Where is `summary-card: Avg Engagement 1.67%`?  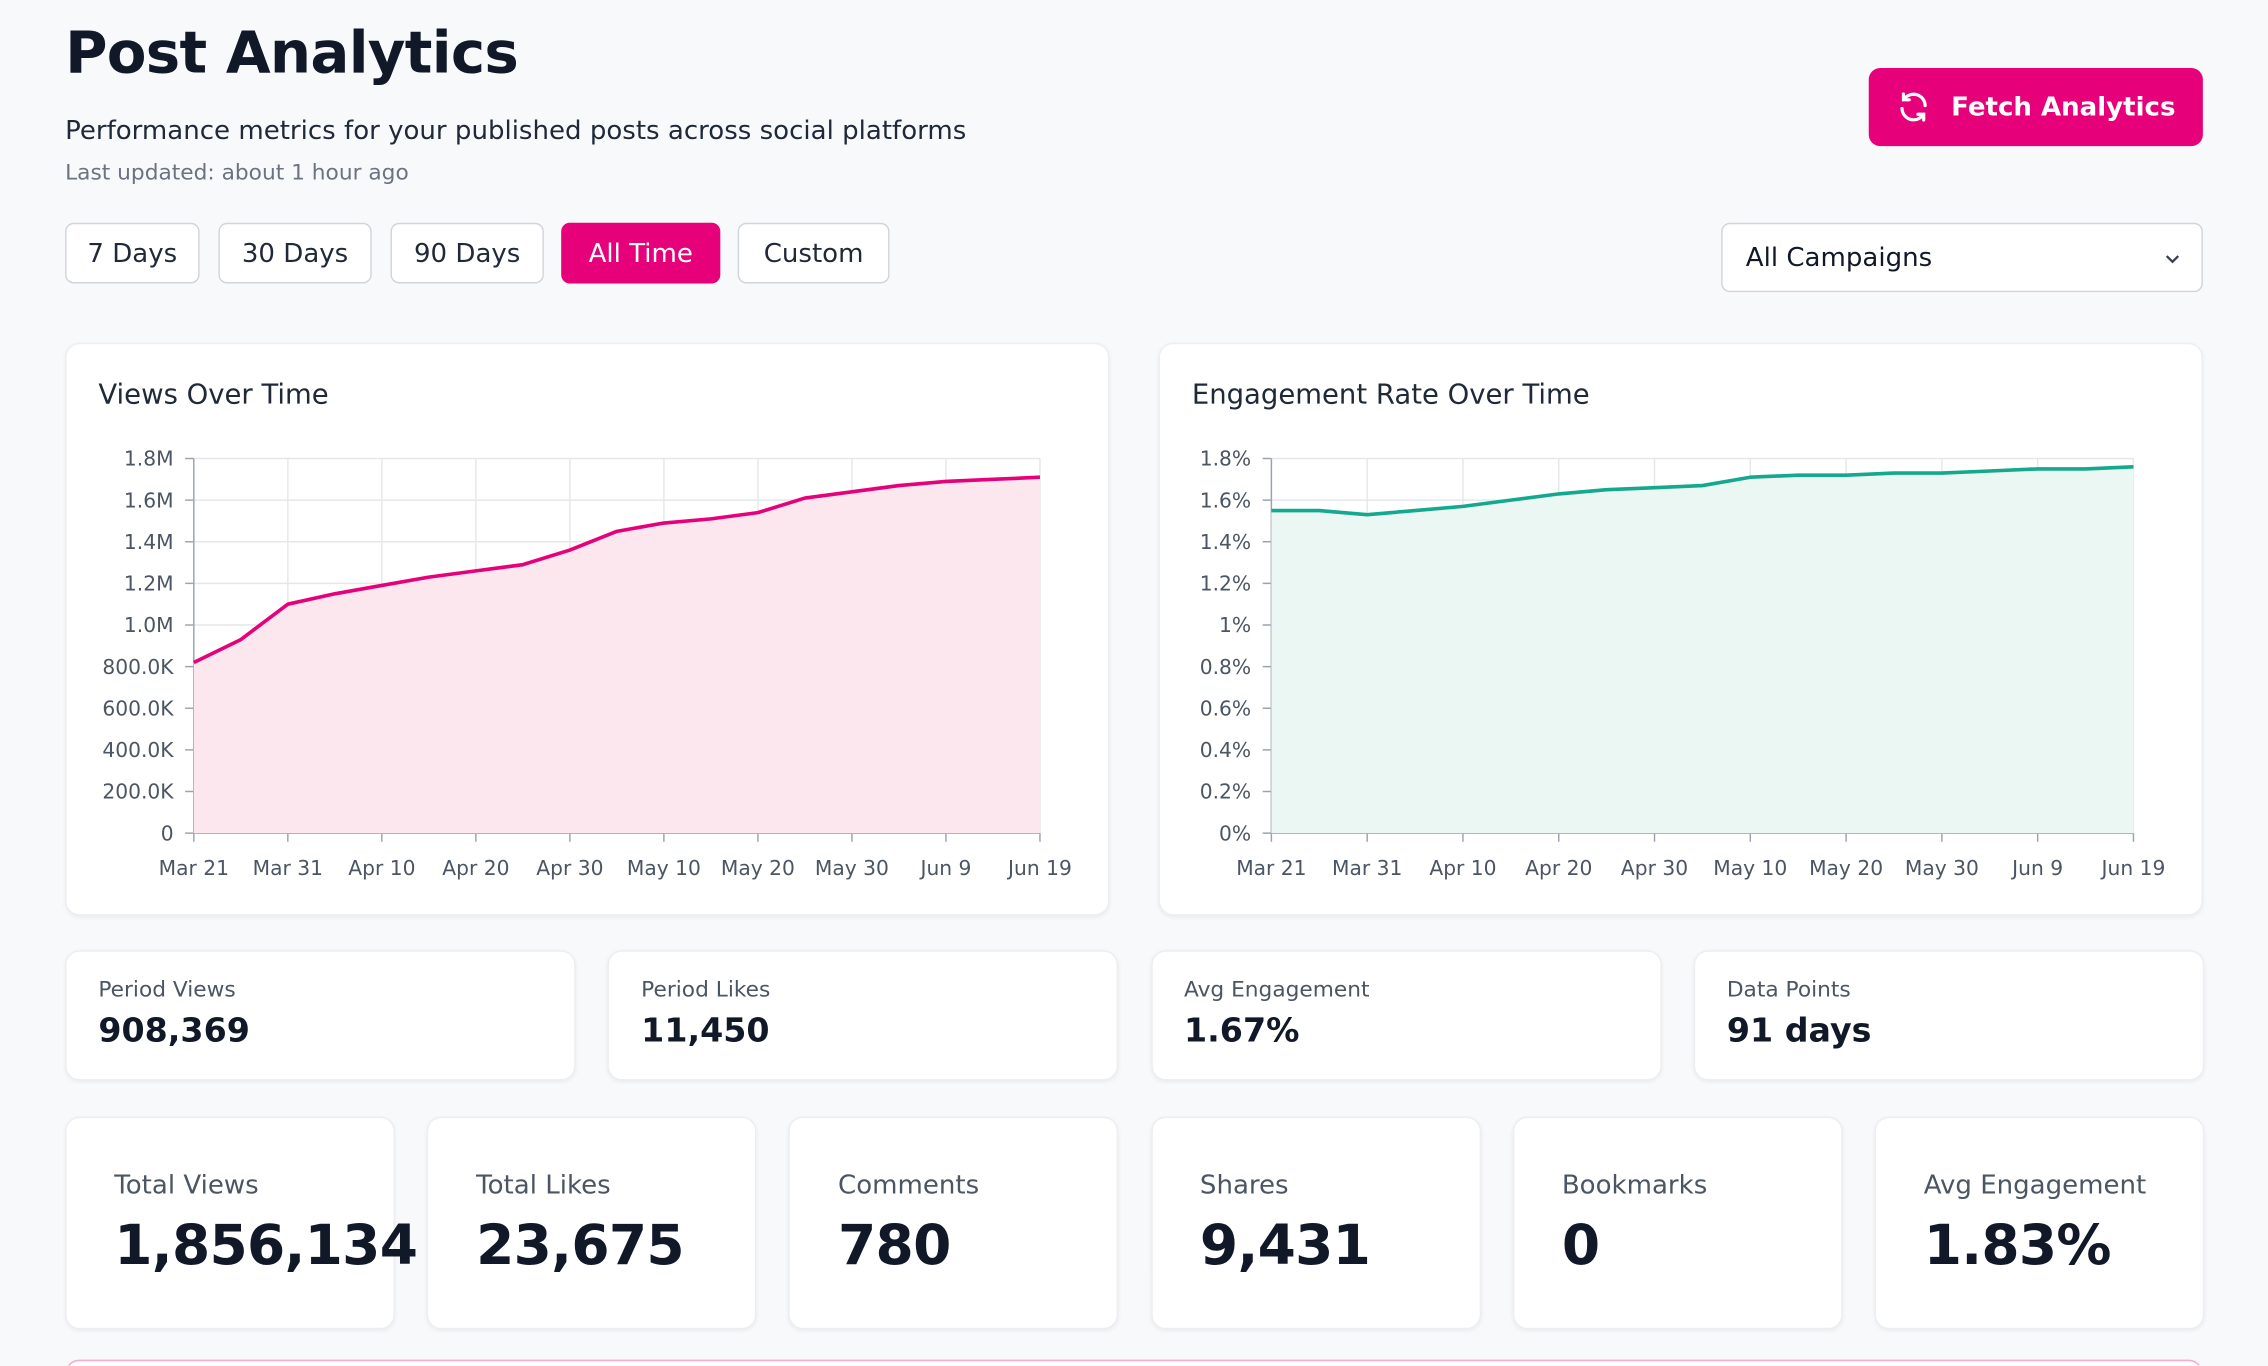 summary-card: Avg Engagement 1.67% is located at coordinates (1406, 1015).